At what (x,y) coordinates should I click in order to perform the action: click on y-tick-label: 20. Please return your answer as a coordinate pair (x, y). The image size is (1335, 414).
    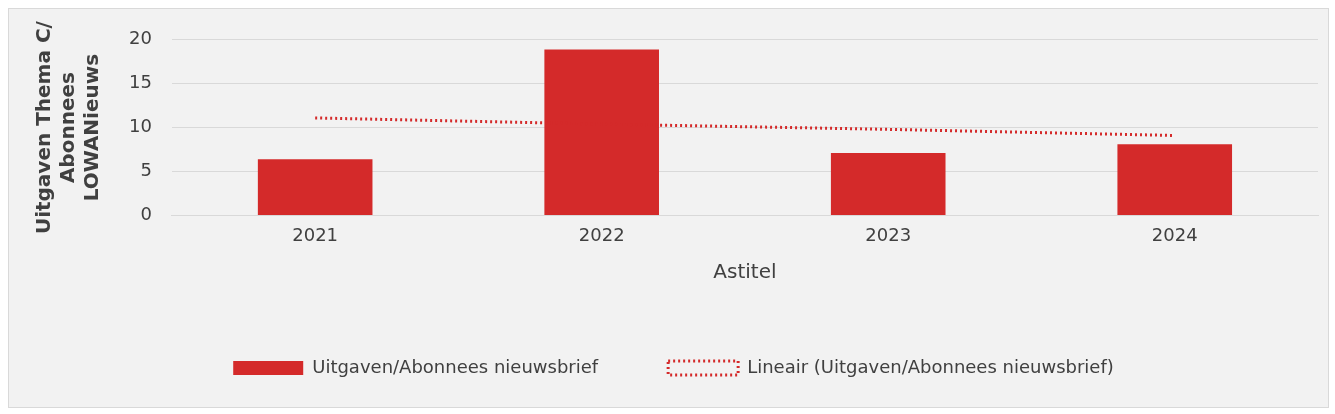
    Looking at the image, I should click on (140, 38).